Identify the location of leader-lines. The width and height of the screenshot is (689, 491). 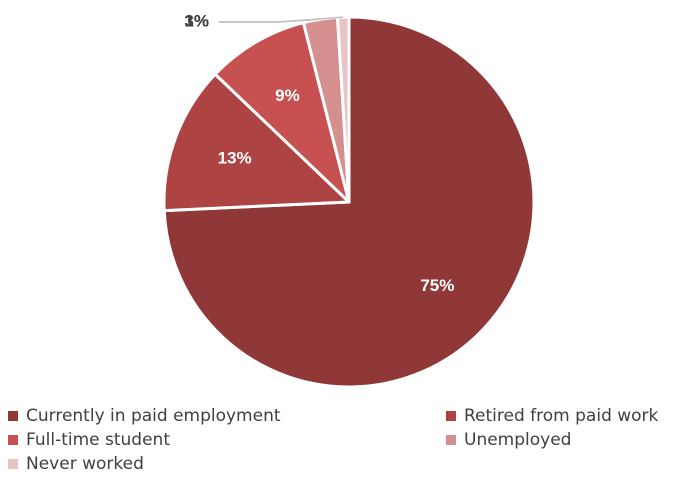
(281, 19).